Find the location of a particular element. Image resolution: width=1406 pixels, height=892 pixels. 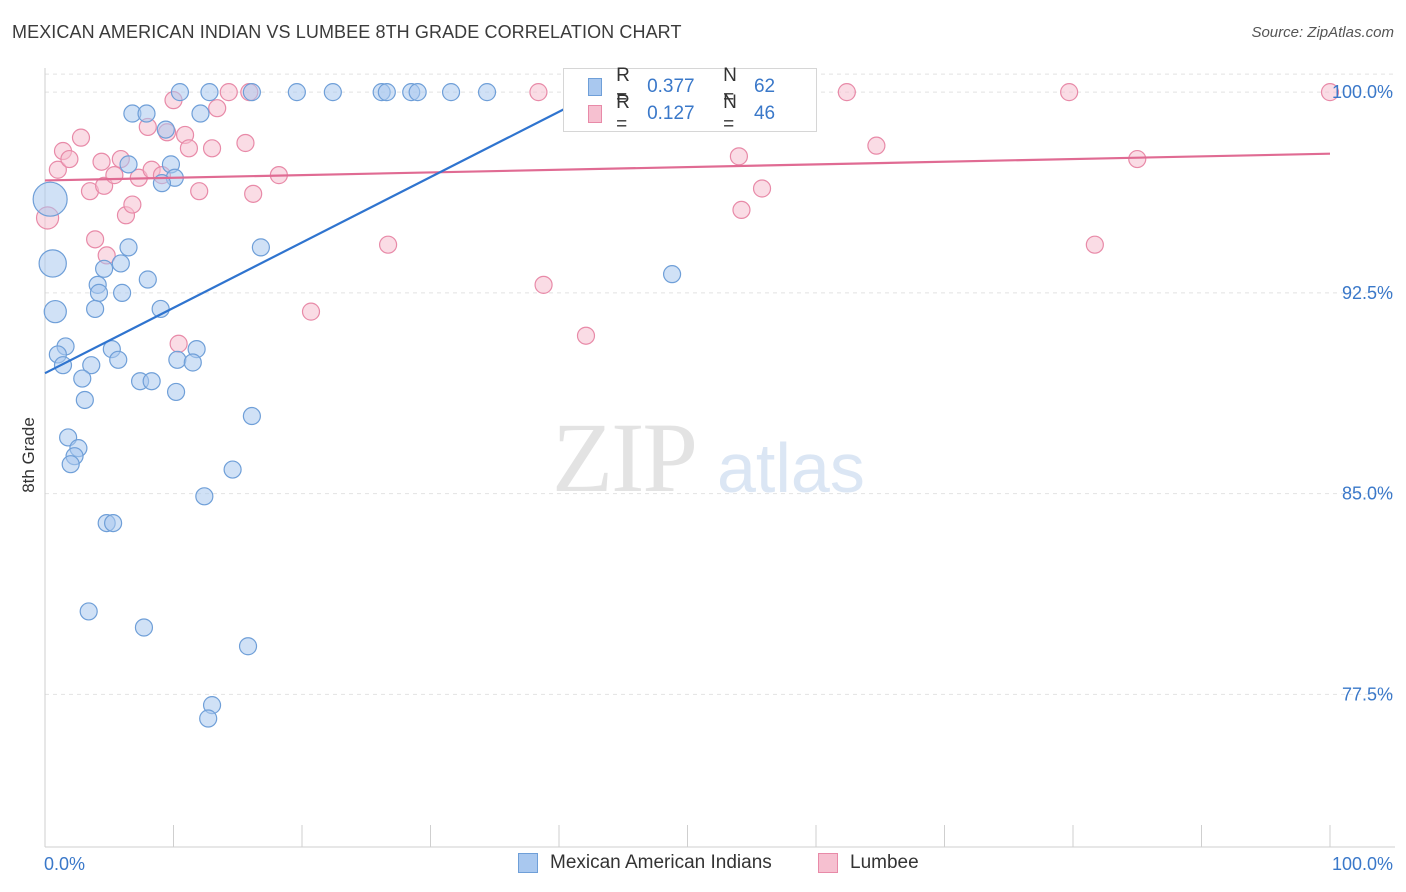

legend-item-mexican-american-indians: Mexican American Indians is located at coordinates (645, 863).